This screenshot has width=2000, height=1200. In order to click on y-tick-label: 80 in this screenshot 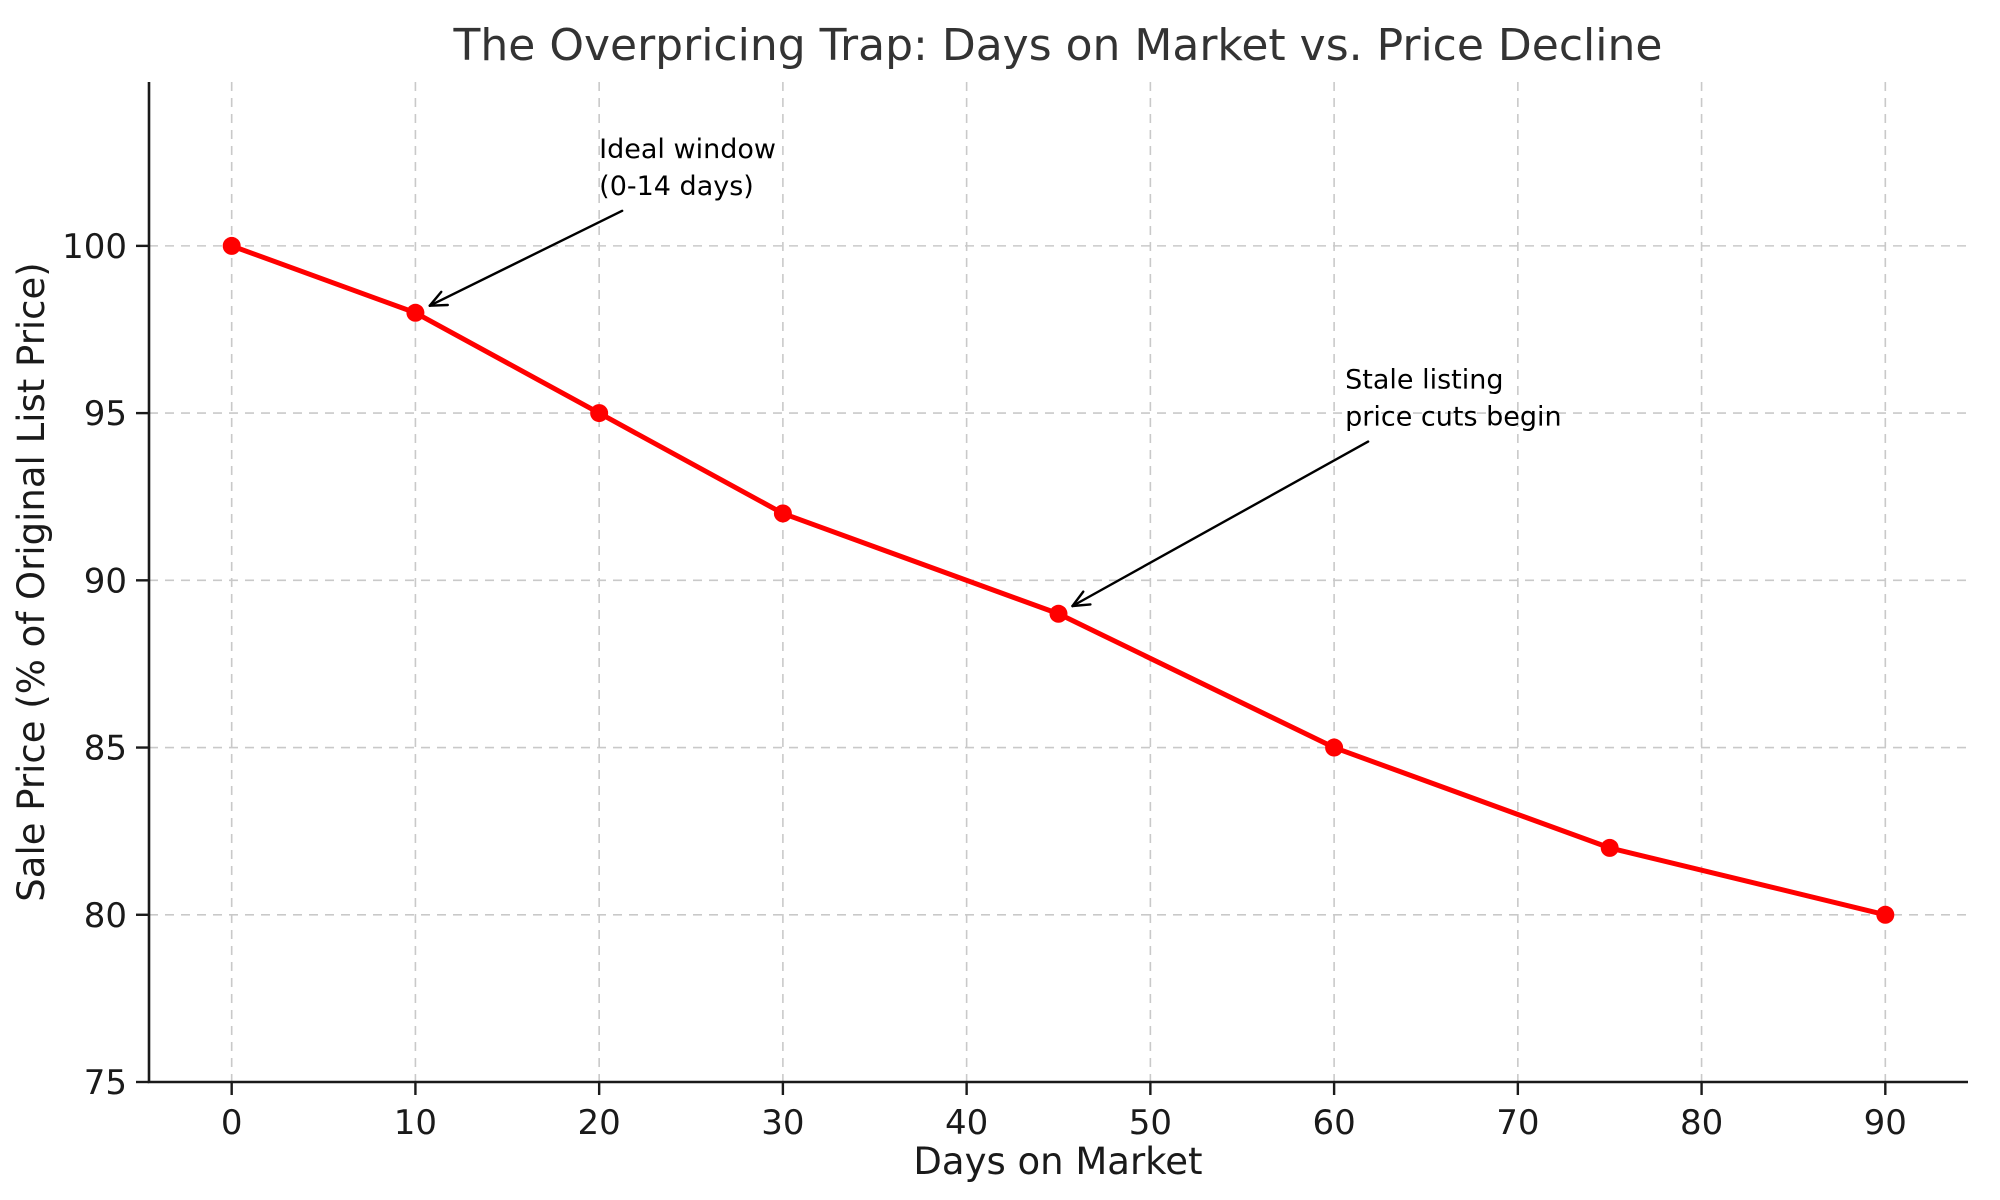, I will do `click(105, 916)`.